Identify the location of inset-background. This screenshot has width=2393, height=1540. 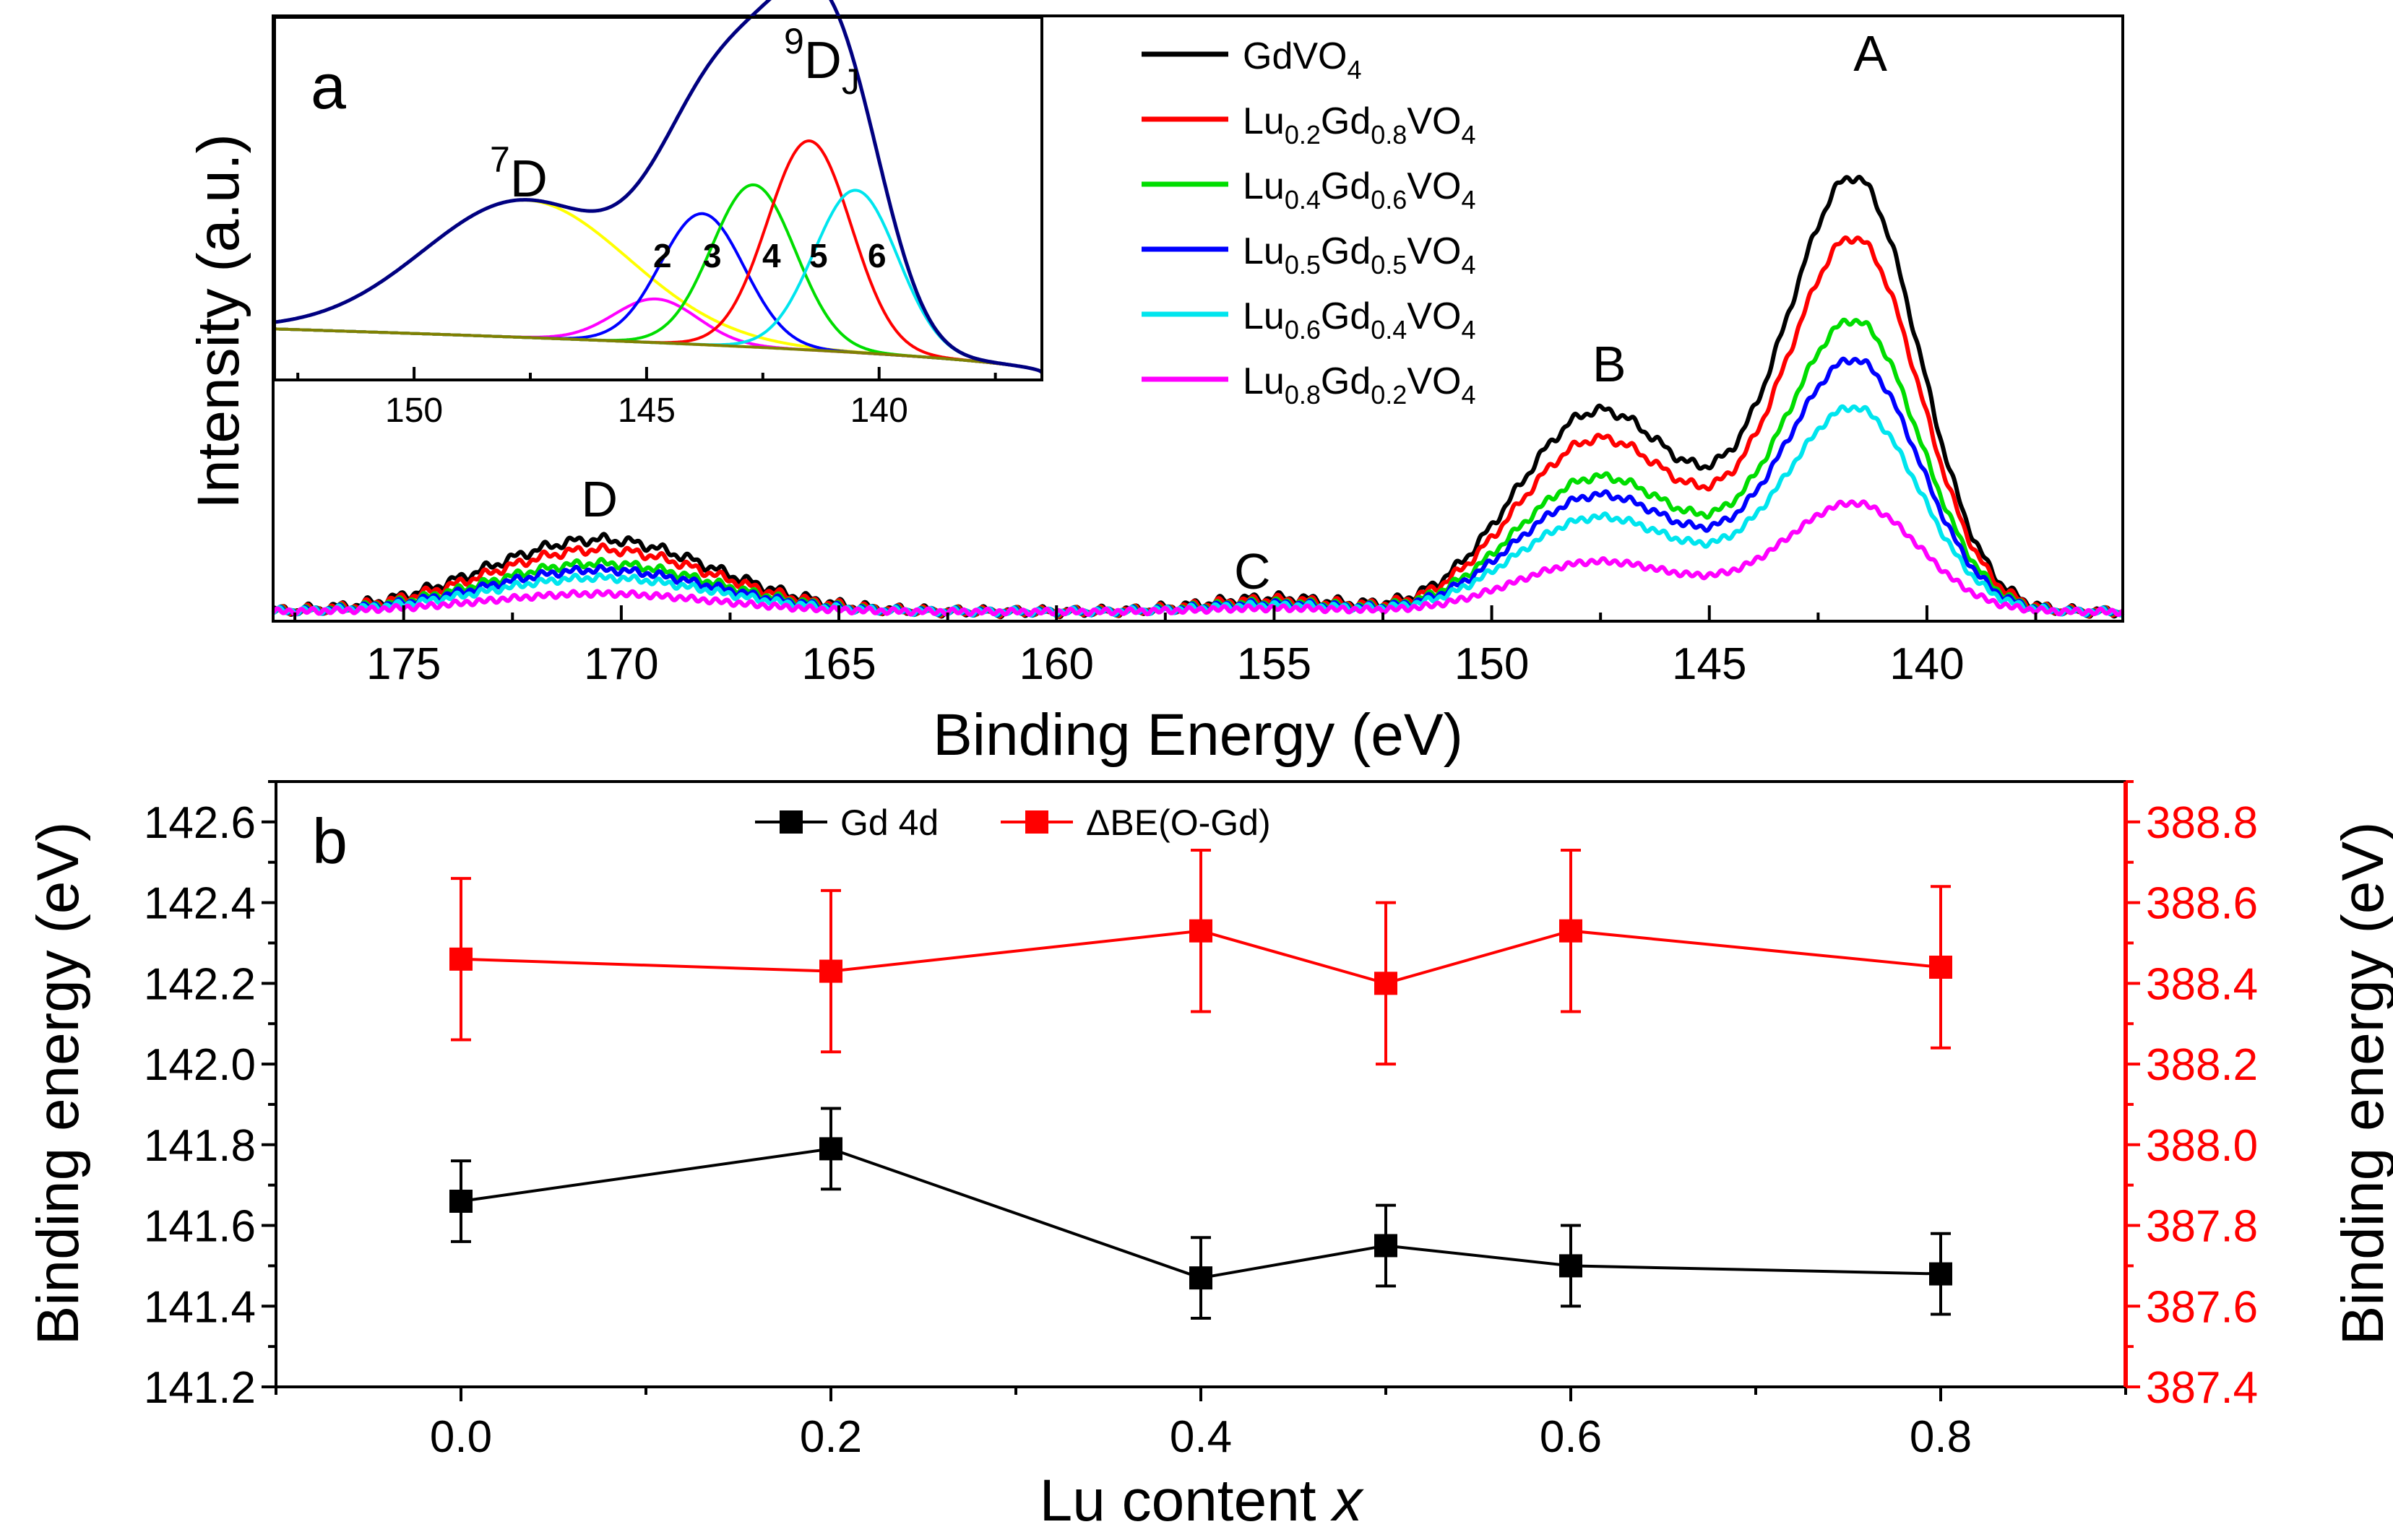
(658, 198).